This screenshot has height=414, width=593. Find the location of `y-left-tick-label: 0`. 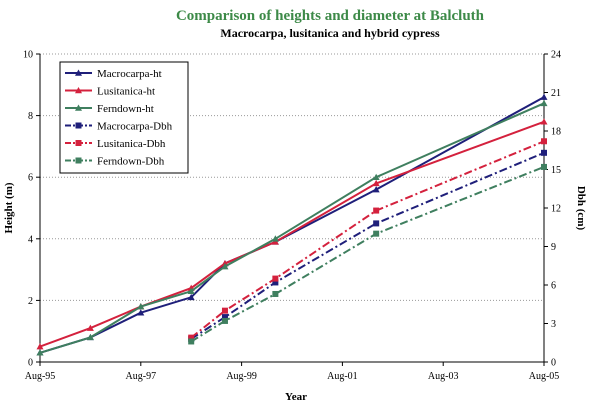

y-left-tick-label: 0 is located at coordinates (30, 363).